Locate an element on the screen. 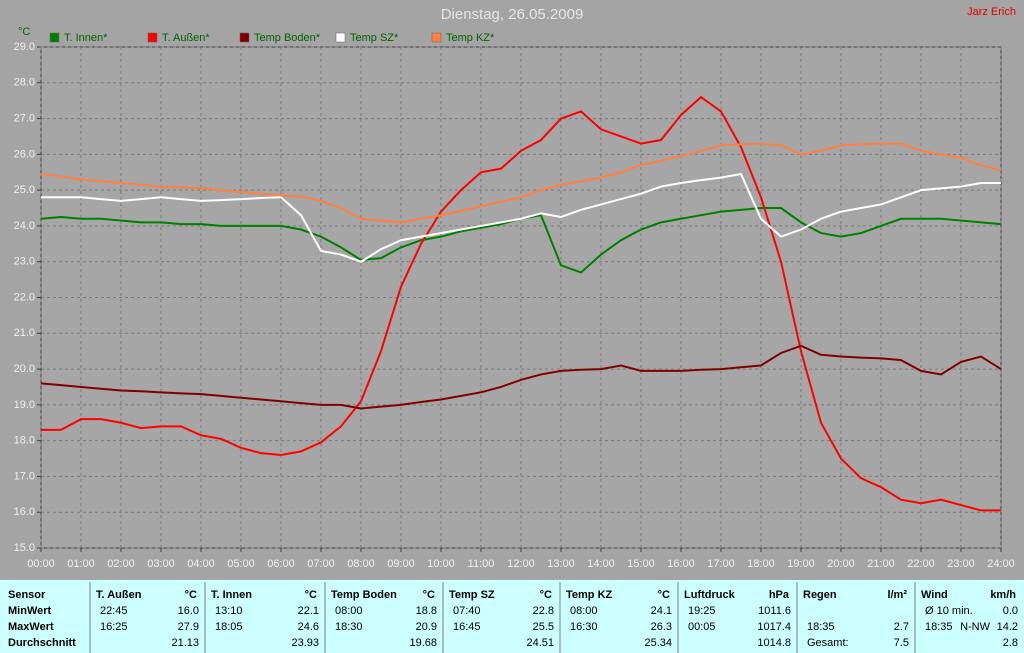 The width and height of the screenshot is (1024, 653). table-cell: 14.2 is located at coordinates (1007, 627).